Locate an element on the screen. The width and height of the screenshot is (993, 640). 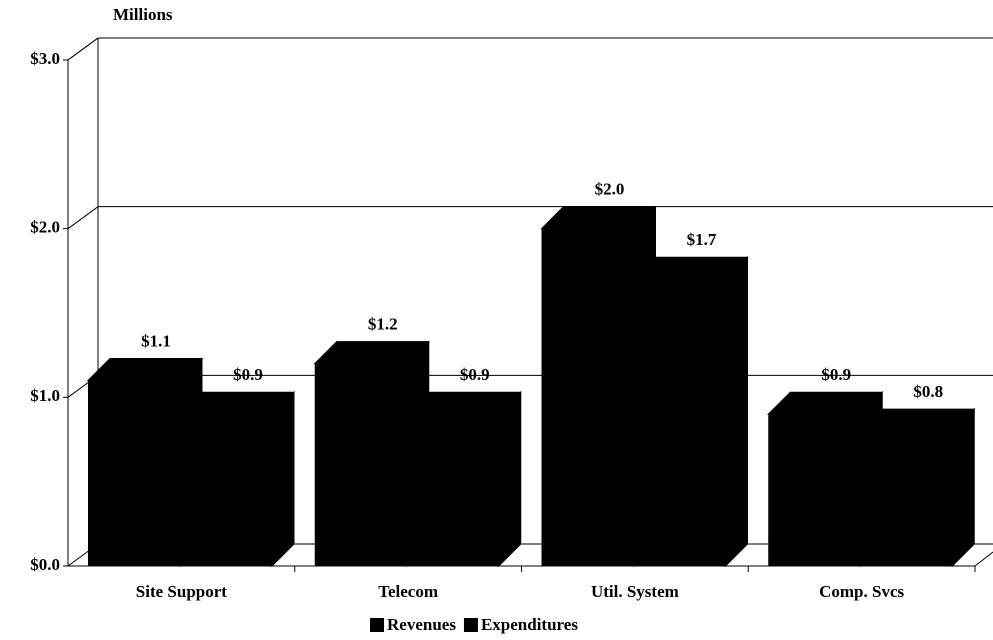
x-tick-label: Util. System is located at coordinates (635, 591).